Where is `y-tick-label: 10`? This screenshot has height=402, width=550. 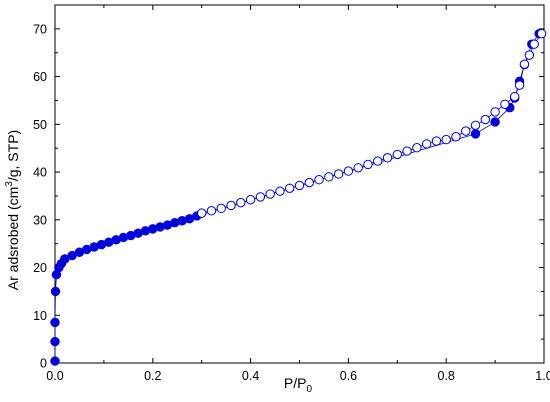
y-tick-label: 10 is located at coordinates (40, 316).